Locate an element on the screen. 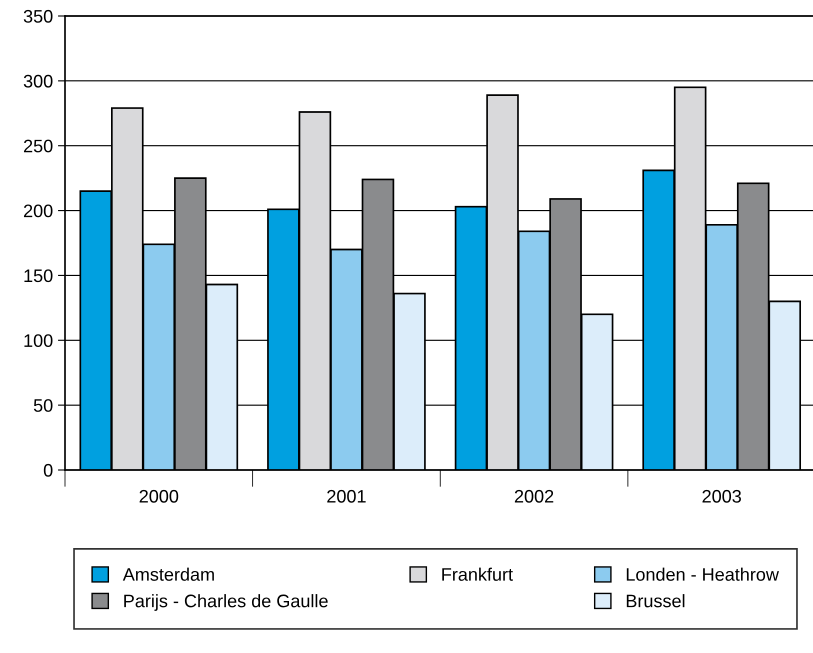  legend-label: Parijs - Charles de Gaulle is located at coordinates (226, 602).